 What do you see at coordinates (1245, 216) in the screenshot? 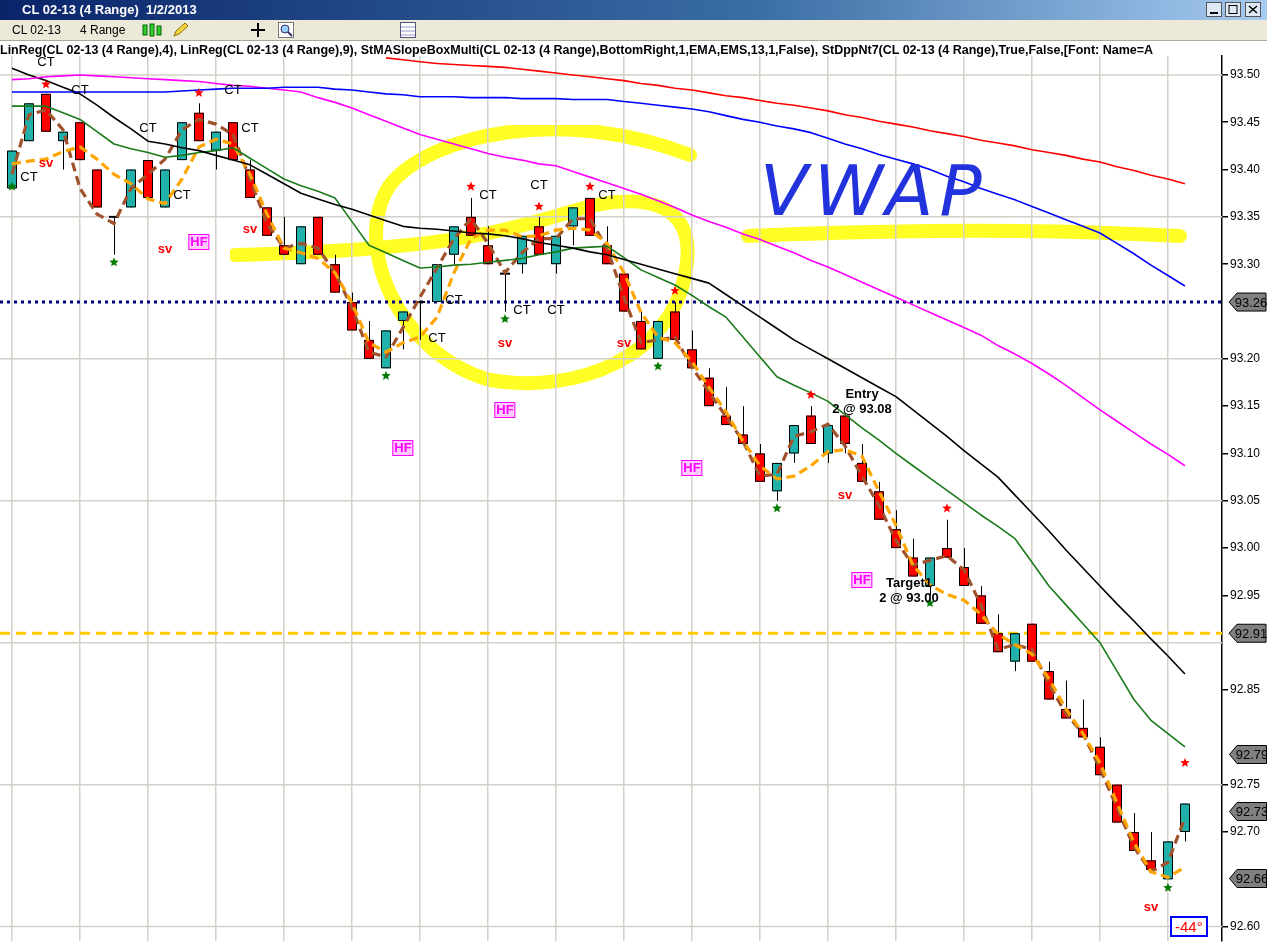
I see `y-tick-label: 93.35` at bounding box center [1245, 216].